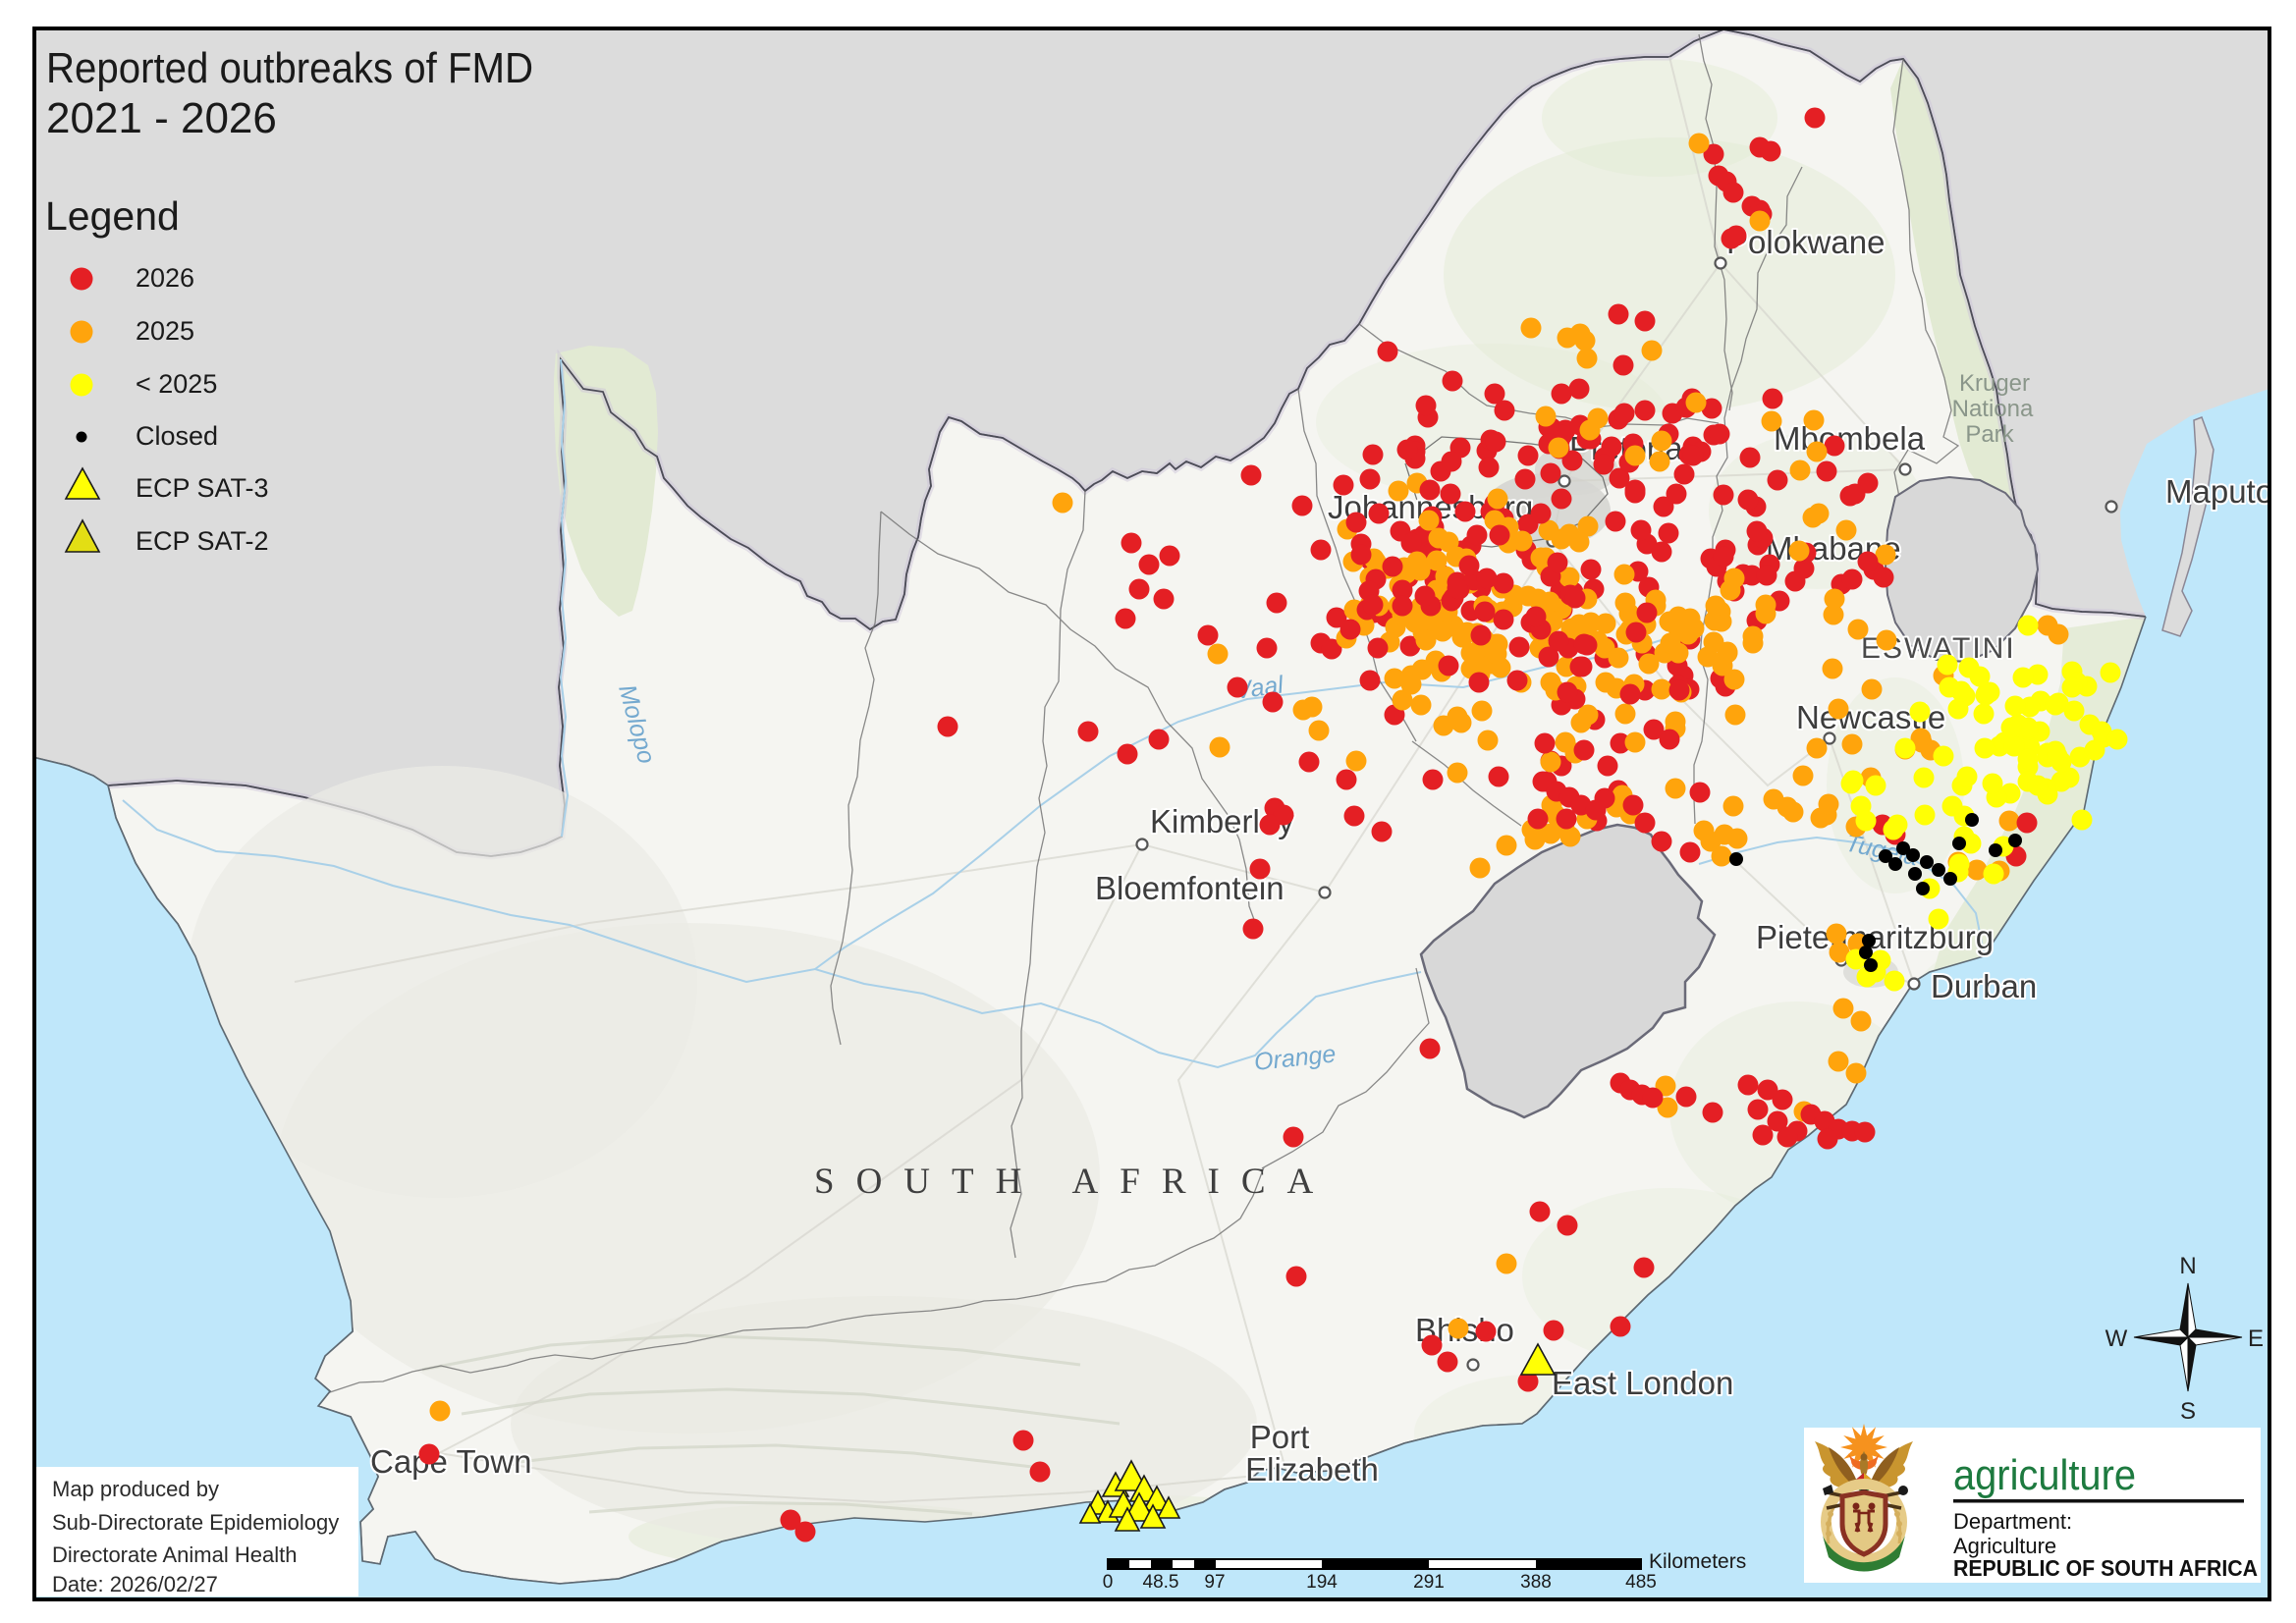 The height and width of the screenshot is (1623, 2296). Describe the element at coordinates (1697, 1561) in the screenshot. I see `svg-text: Kilometers` at that location.